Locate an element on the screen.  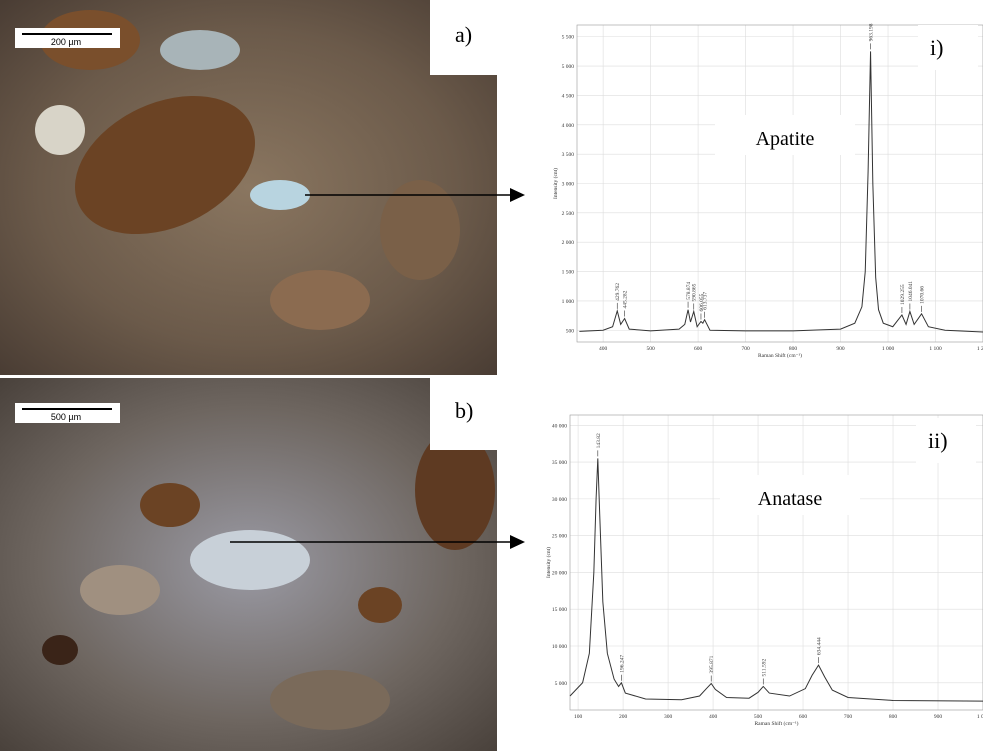
y-tick-label: 500 is located at coordinates (570, 331).